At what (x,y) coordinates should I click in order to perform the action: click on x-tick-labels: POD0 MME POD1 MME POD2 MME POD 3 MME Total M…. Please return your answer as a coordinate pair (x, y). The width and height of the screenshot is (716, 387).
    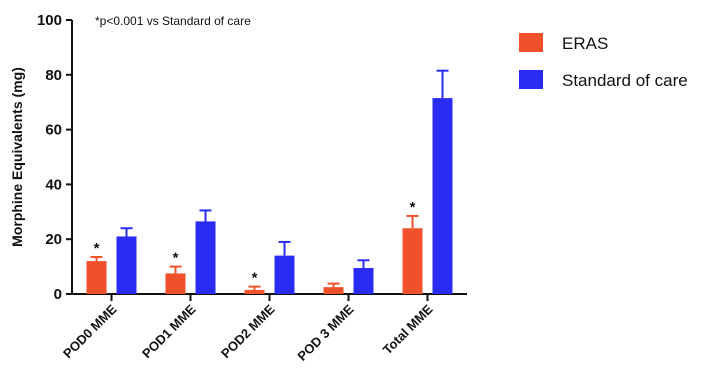
    Looking at the image, I should click on (248, 332).